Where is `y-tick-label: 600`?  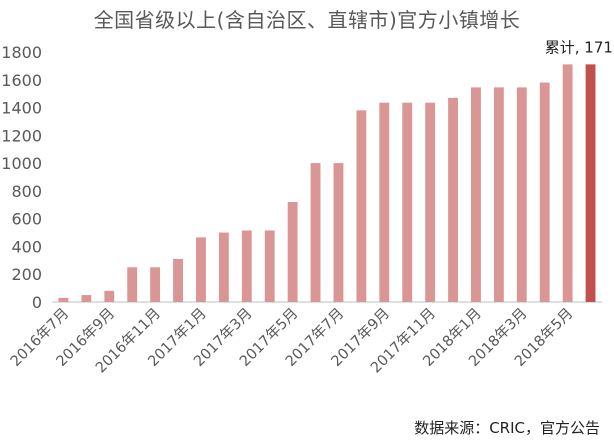
y-tick-label: 600 is located at coordinates (26, 219).